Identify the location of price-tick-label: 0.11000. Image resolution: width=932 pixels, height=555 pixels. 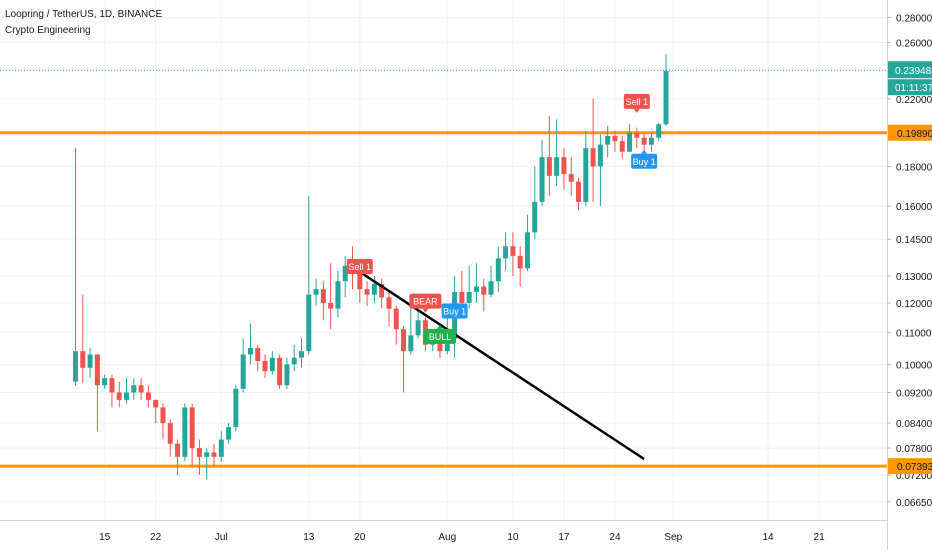
(914, 333).